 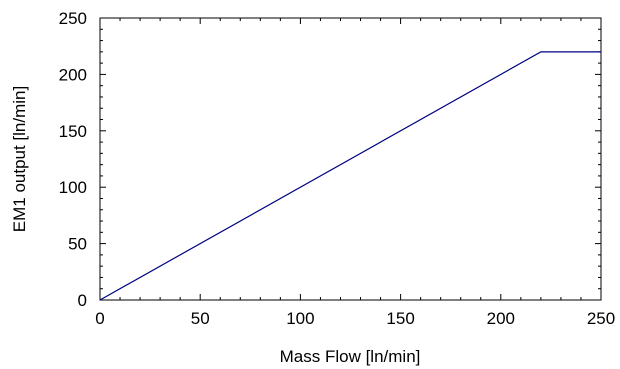 What do you see at coordinates (82, 300) in the screenshot?
I see `y-tick-label: 0` at bounding box center [82, 300].